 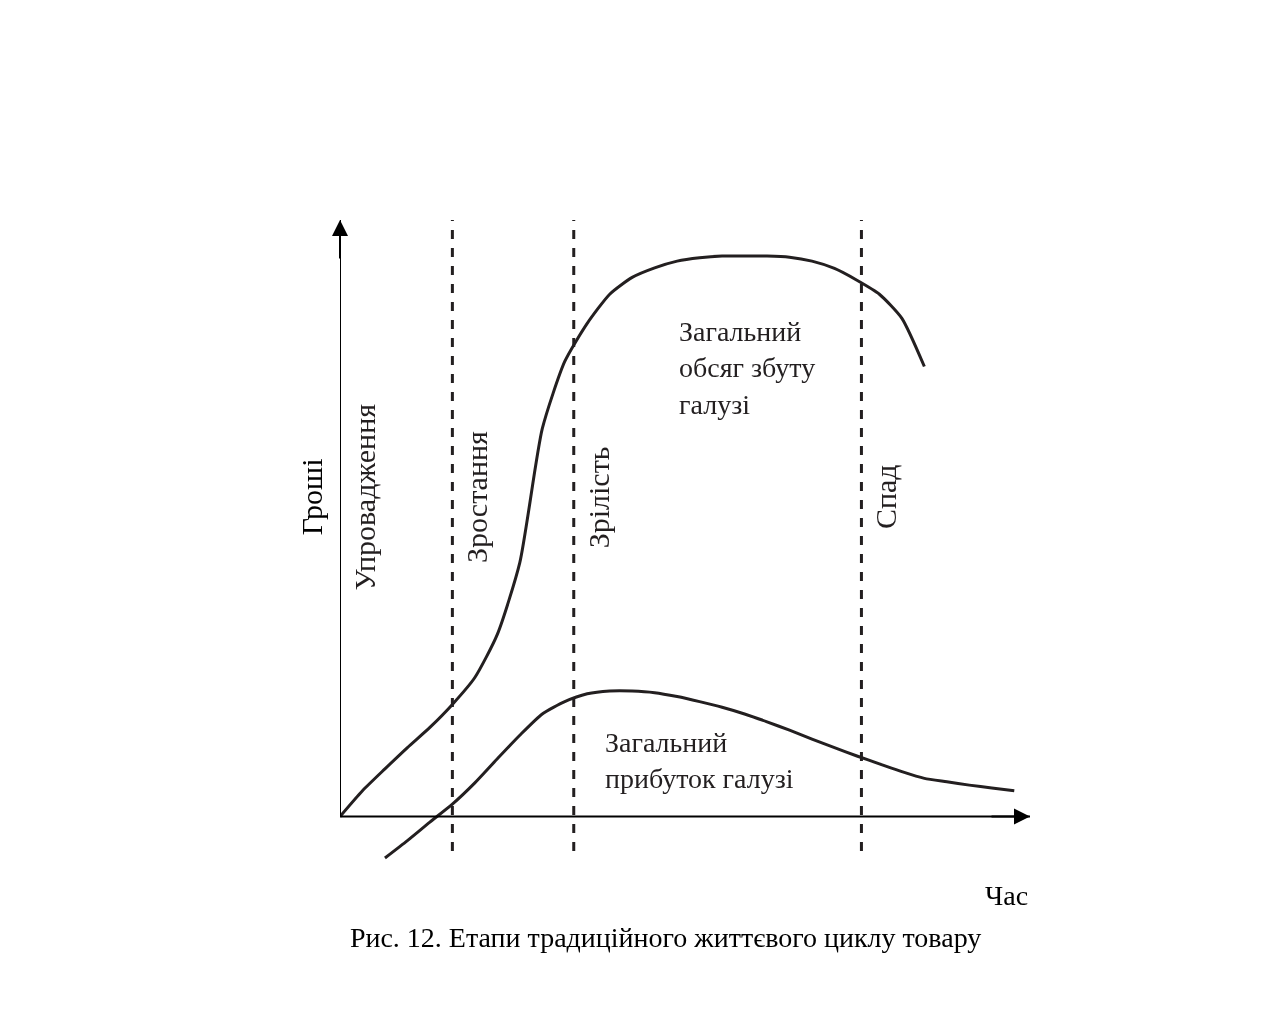 I want to click on y-axis-title: Гроші, so click(x=311, y=497).